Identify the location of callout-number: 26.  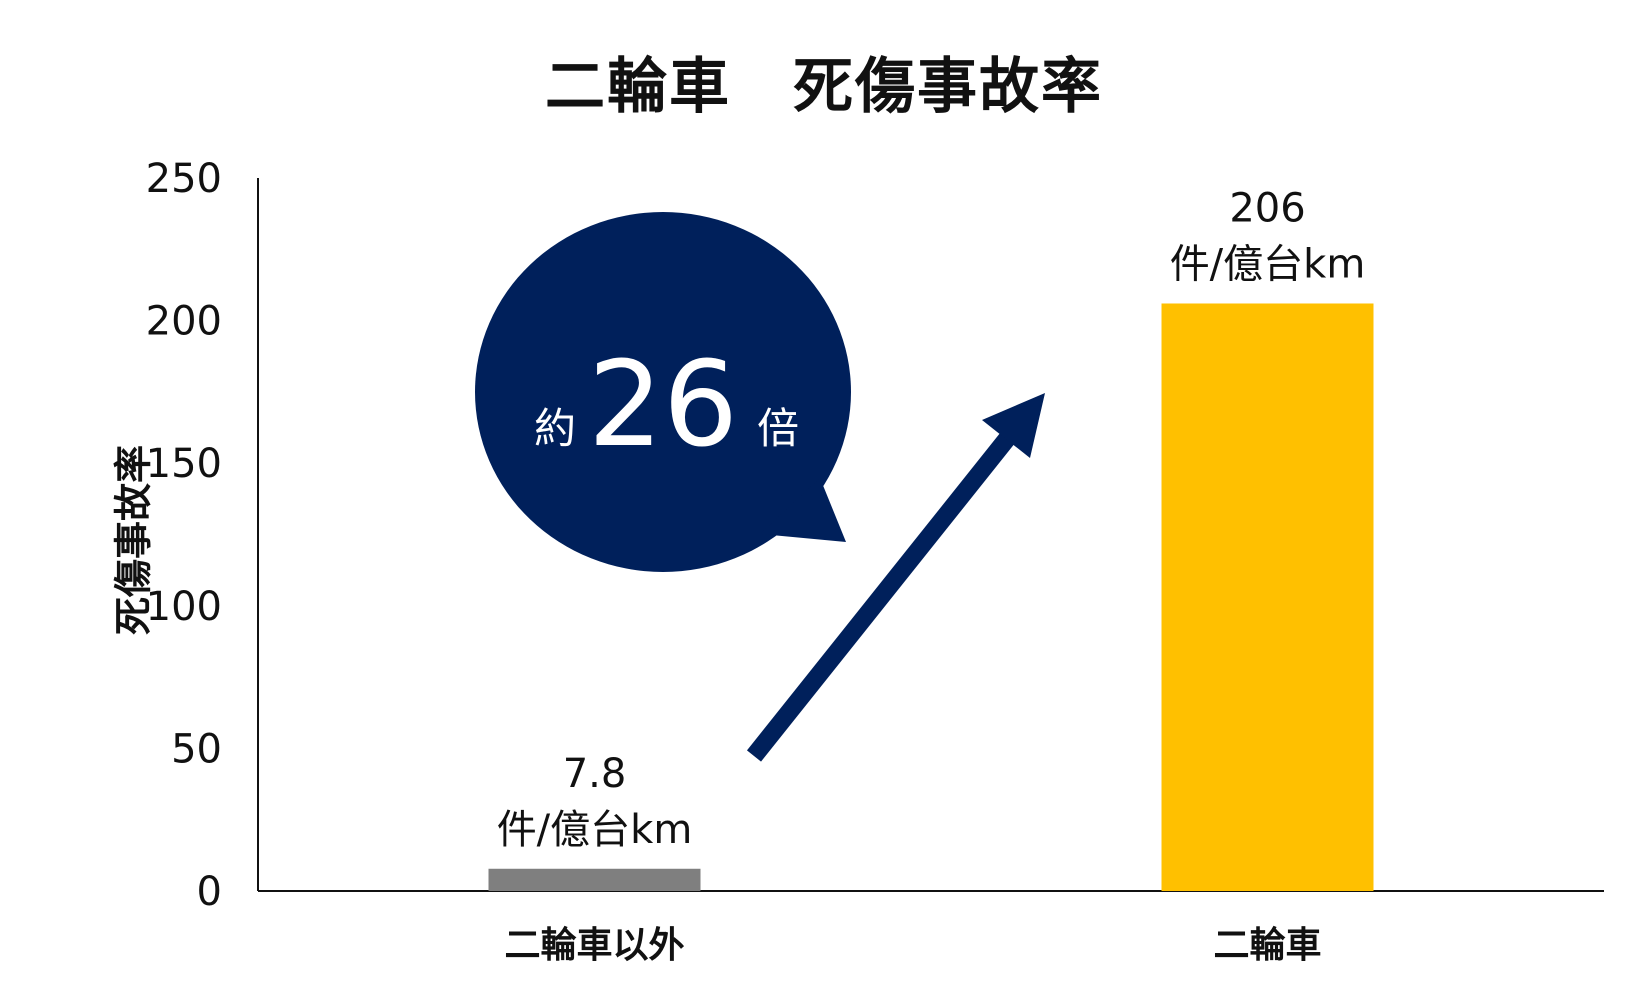
(663, 404).